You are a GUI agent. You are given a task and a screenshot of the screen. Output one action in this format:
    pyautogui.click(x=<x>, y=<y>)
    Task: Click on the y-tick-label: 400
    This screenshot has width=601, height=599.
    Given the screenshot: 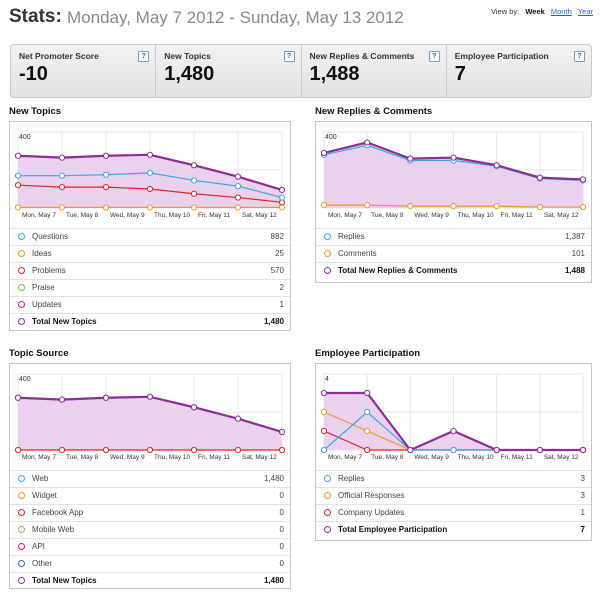 What is the action you would take?
    pyautogui.click(x=331, y=137)
    